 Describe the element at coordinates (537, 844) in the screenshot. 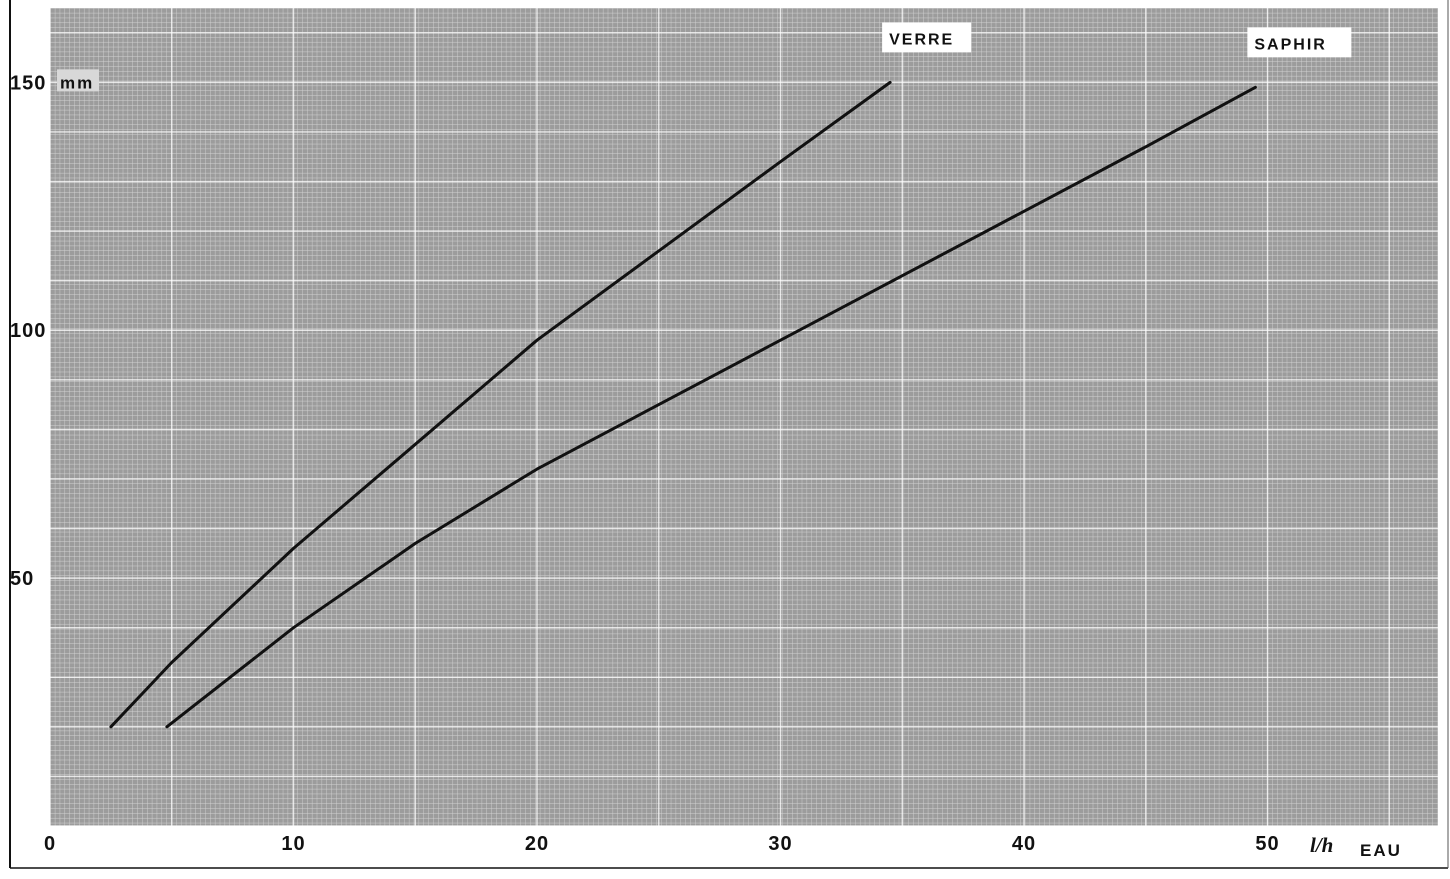

I see `x-tick-label: 20` at that location.